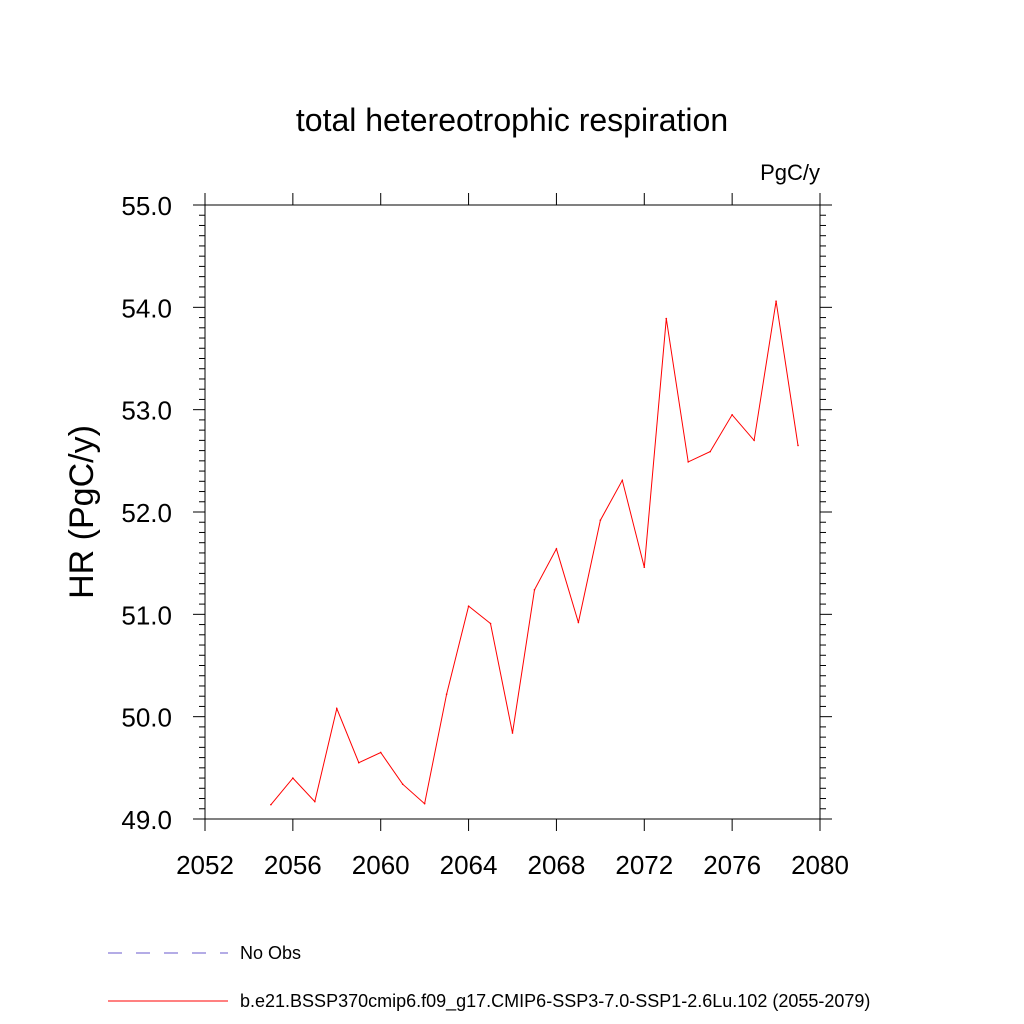  What do you see at coordinates (293, 865) in the screenshot?
I see `x-tick-label: 2056` at bounding box center [293, 865].